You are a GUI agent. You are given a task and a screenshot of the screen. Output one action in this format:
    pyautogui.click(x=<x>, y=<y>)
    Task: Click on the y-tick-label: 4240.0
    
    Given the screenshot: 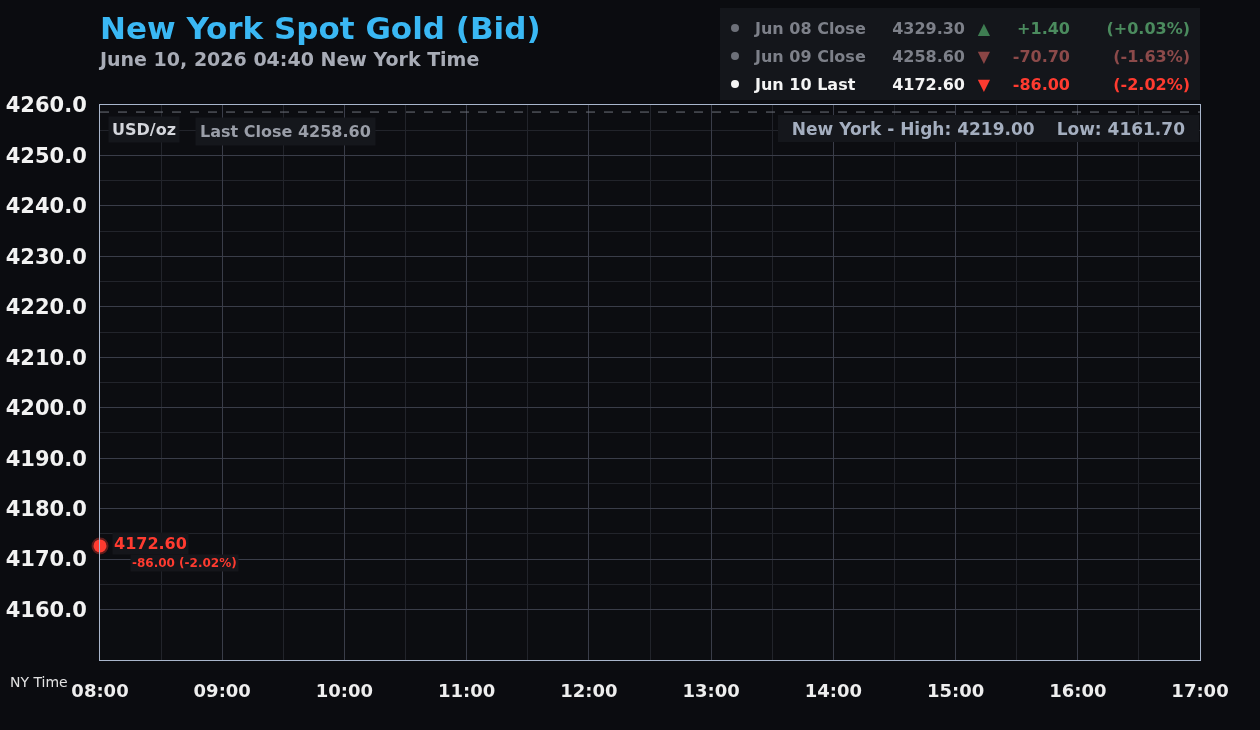 What is the action you would take?
    pyautogui.click(x=46, y=206)
    